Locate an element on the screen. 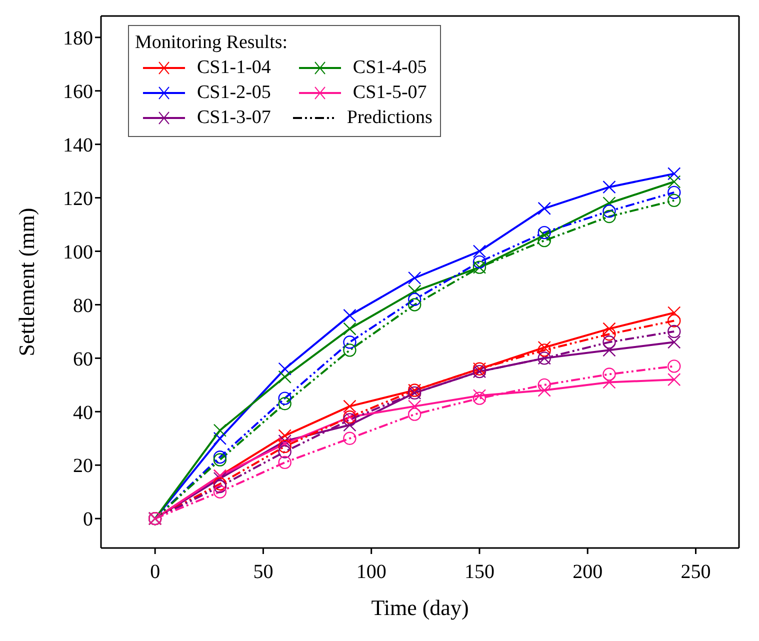 This screenshot has height=641, width=759. x-tick-label: 0 is located at coordinates (155, 572).